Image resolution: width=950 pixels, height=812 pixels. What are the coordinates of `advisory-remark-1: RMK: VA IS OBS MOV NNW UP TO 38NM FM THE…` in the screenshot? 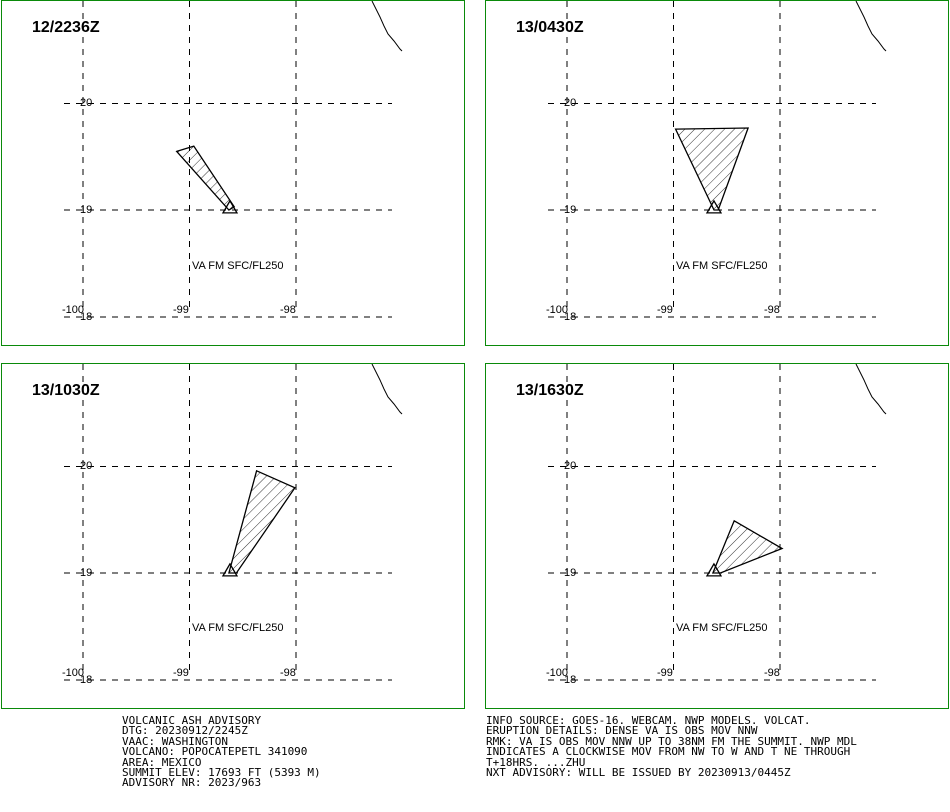 It's located at (671, 741).